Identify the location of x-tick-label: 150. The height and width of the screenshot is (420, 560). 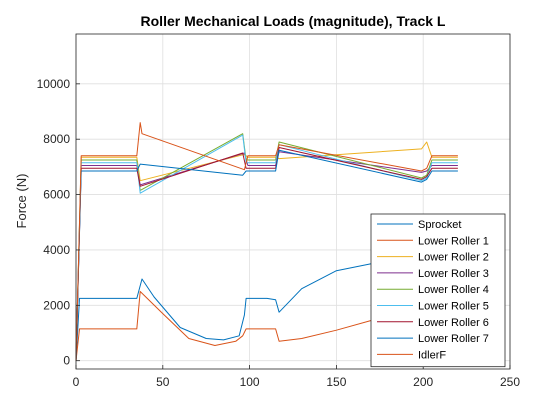
(336, 382).